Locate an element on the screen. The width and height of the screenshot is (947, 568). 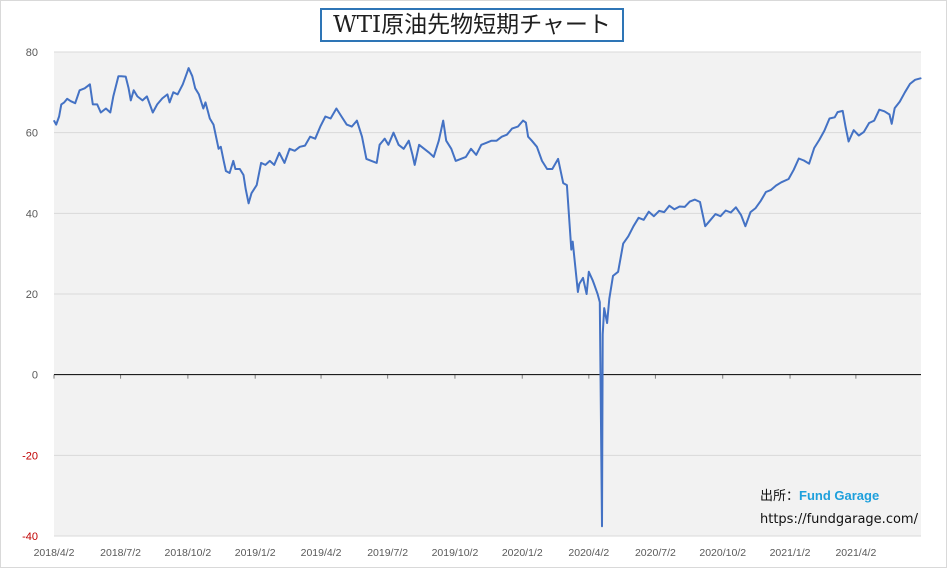
x-tick-label: 2018/7/2 is located at coordinates (120, 553).